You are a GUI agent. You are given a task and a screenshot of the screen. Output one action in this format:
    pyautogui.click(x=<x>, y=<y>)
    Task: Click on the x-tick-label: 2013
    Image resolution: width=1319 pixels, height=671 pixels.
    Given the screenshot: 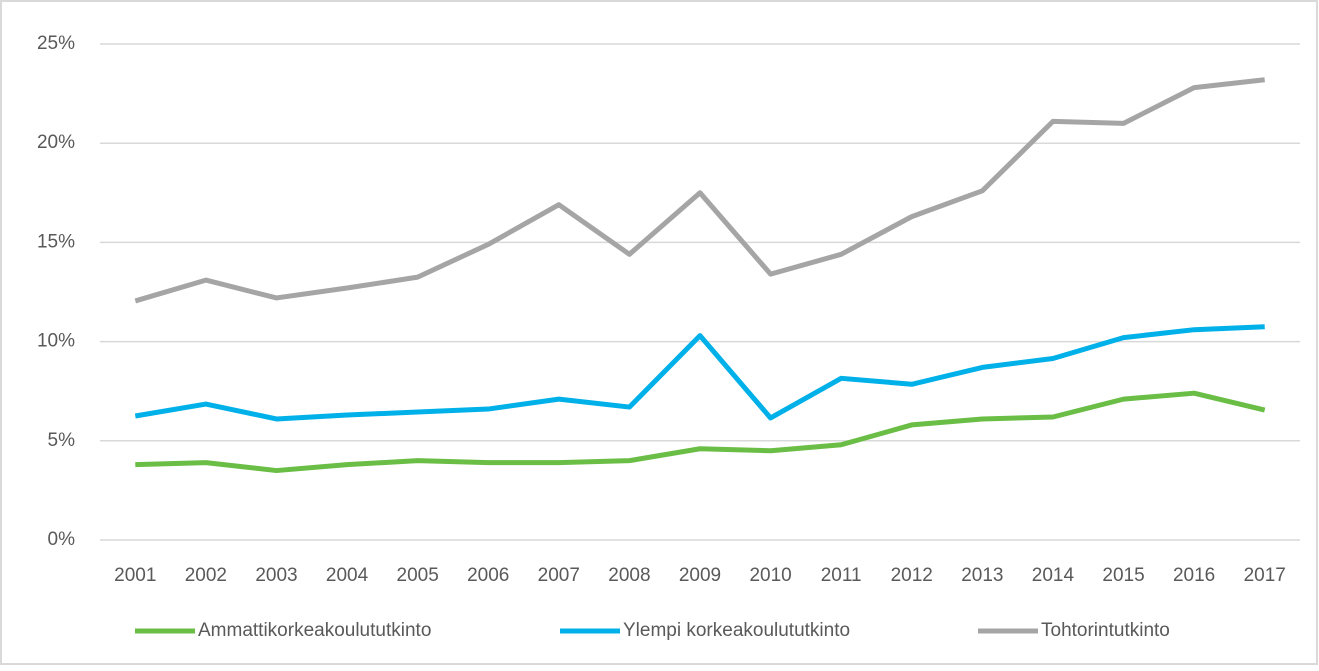 What is the action you would take?
    pyautogui.click(x=982, y=575)
    